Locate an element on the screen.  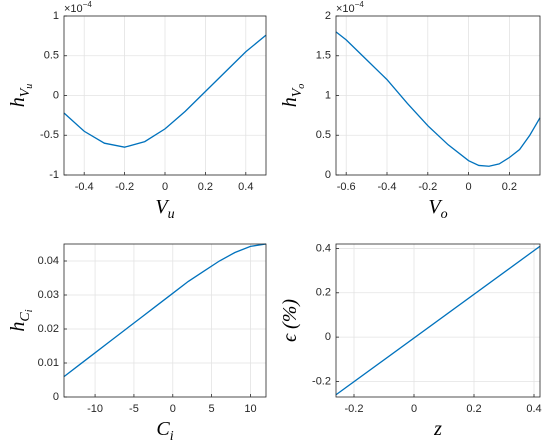
y-tick-label: 0.03 is located at coordinates (48, 295).